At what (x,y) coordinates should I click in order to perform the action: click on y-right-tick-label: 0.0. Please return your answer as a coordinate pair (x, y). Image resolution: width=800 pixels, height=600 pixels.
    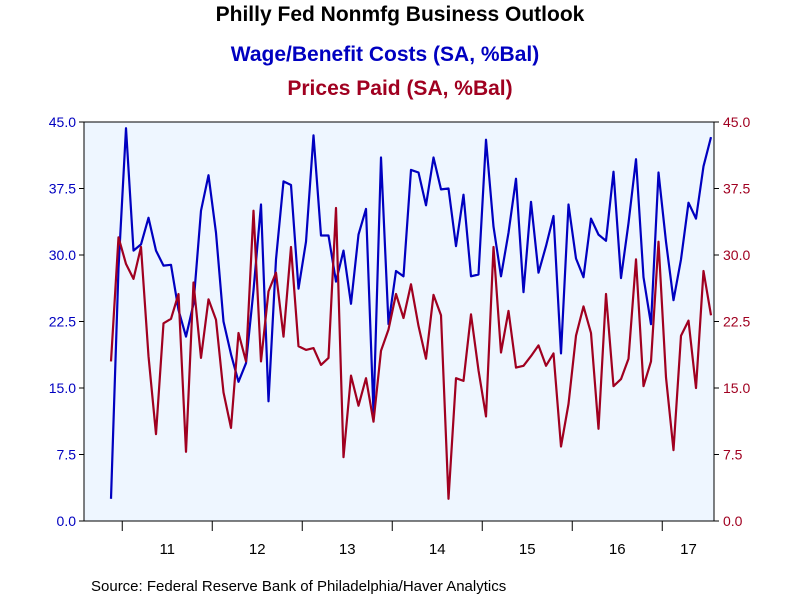
    Looking at the image, I should click on (733, 521).